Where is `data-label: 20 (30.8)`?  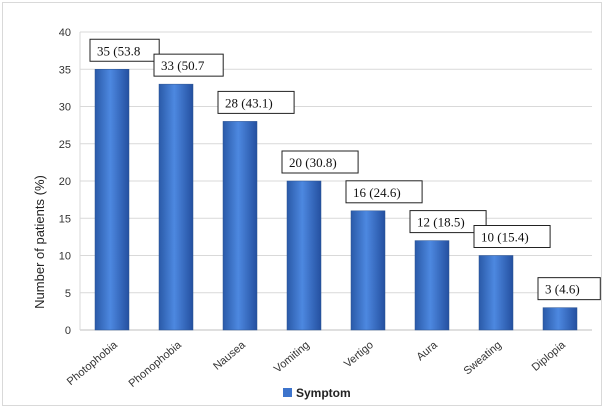
data-label: 20 (30.8) is located at coordinates (313, 162).